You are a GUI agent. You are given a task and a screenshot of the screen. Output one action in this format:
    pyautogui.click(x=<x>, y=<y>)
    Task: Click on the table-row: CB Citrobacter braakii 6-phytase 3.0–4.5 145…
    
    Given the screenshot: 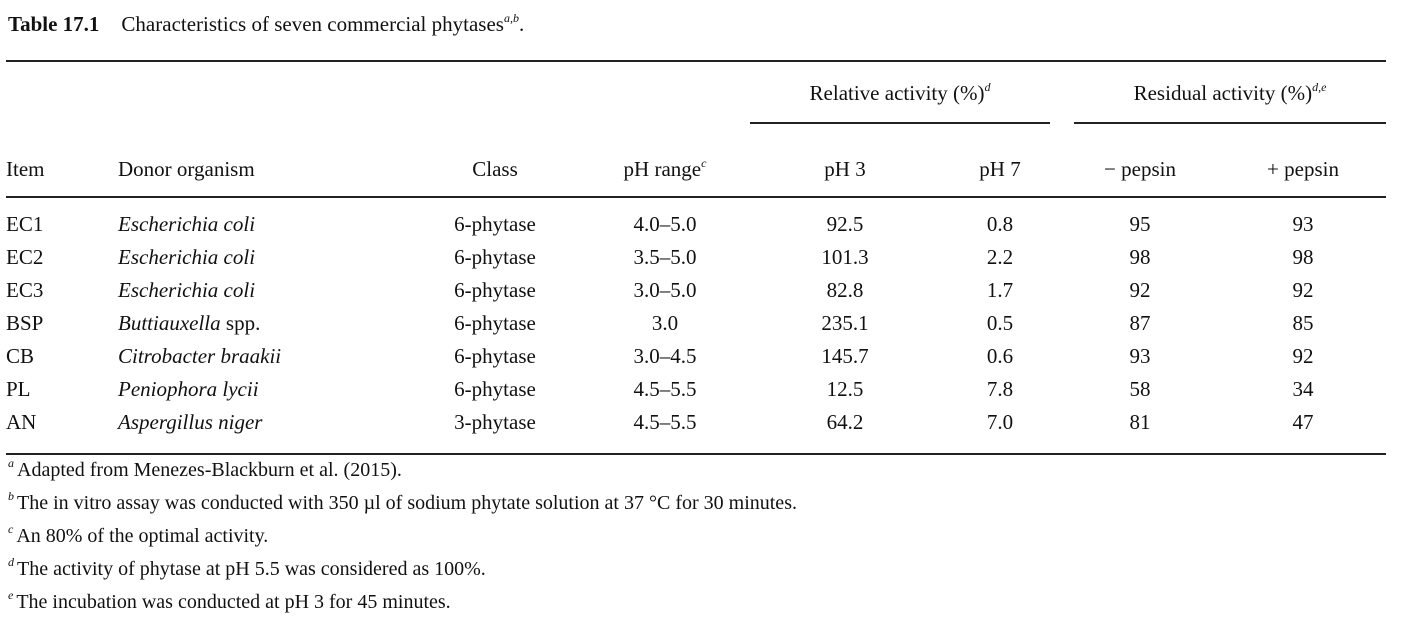 What is the action you would take?
    pyautogui.click(x=696, y=356)
    